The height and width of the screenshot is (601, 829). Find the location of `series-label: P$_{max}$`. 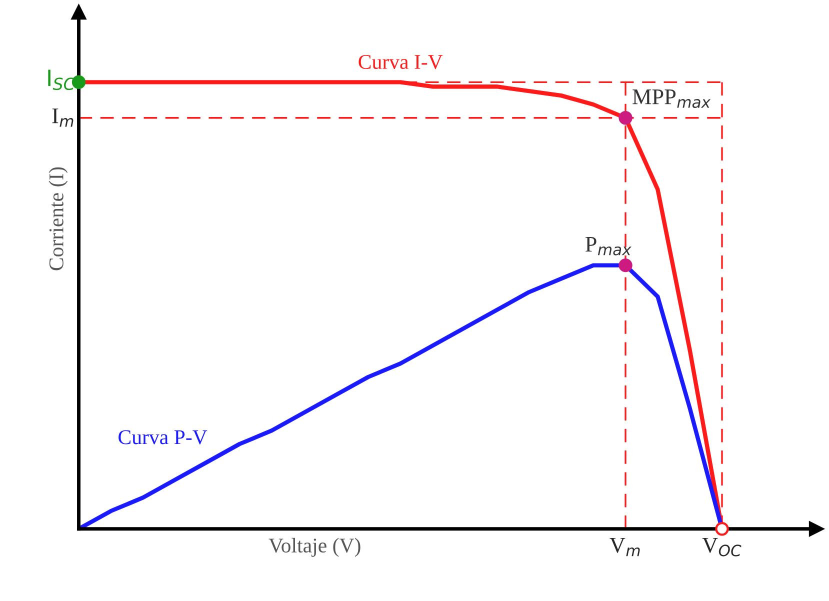

series-label: P$_{max}$ is located at coordinates (608, 246).